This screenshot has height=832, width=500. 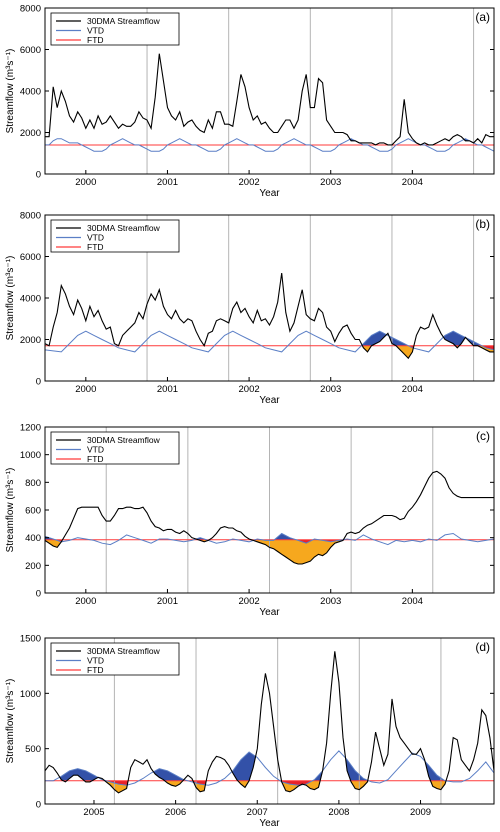 I want to click on panel-label: (c), so click(x=483, y=436).